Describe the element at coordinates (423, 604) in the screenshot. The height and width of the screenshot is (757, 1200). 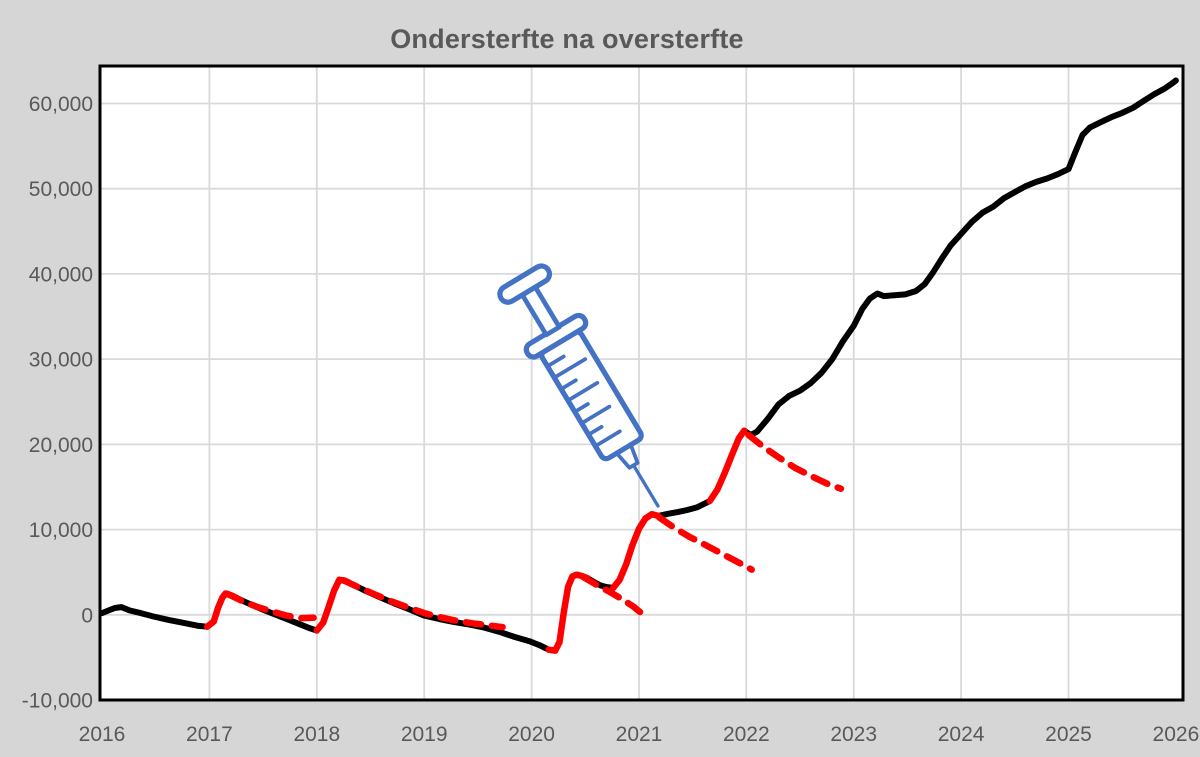
I see `series-ondersterfte-expected-2018` at that location.